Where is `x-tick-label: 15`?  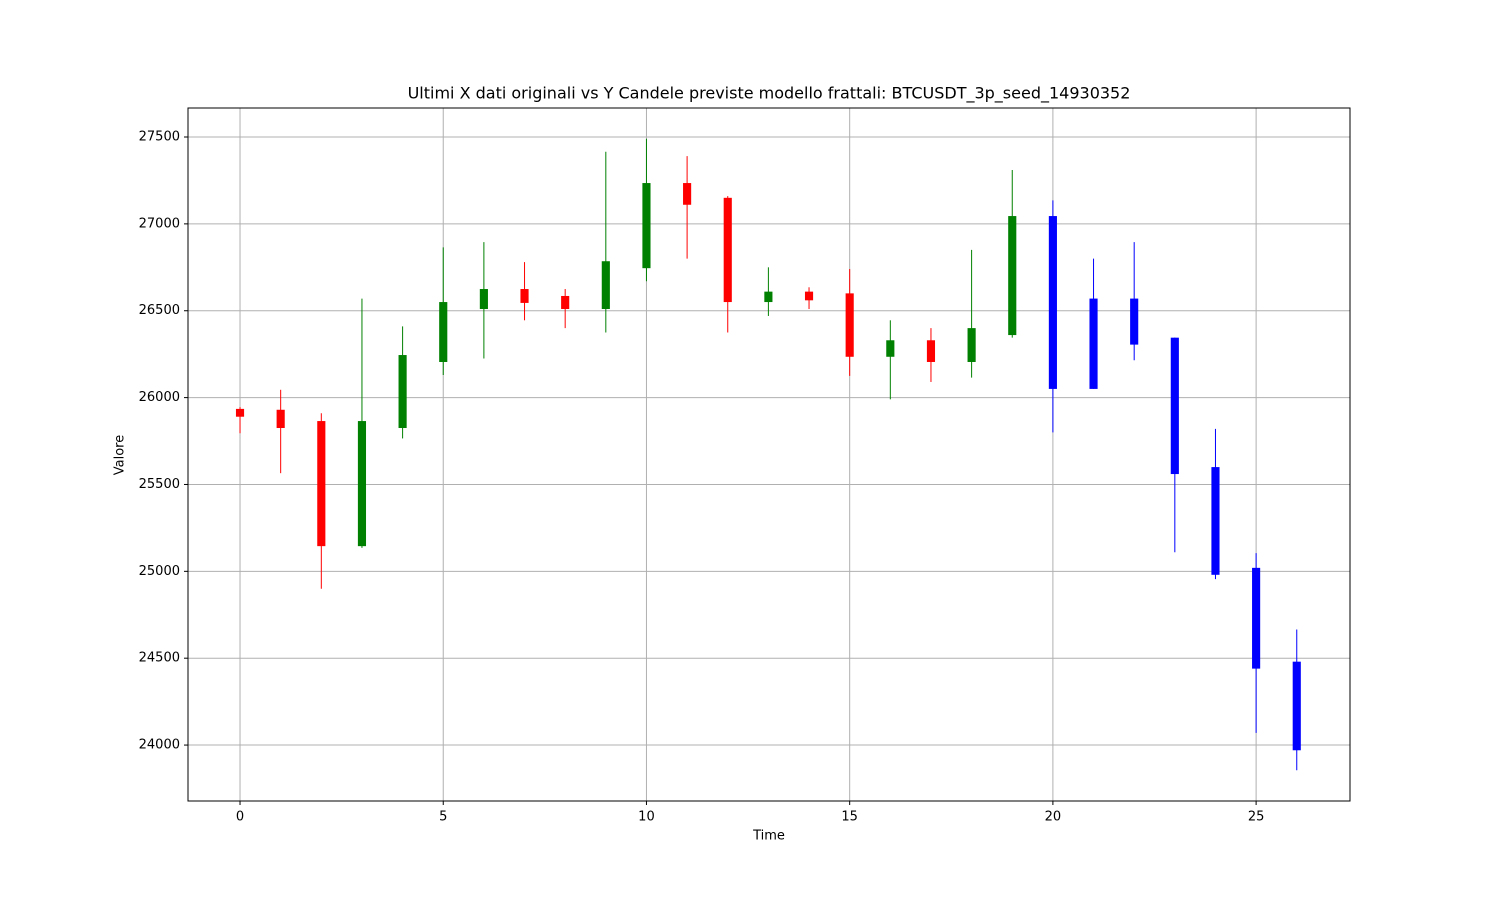 x-tick-label: 15 is located at coordinates (849, 817).